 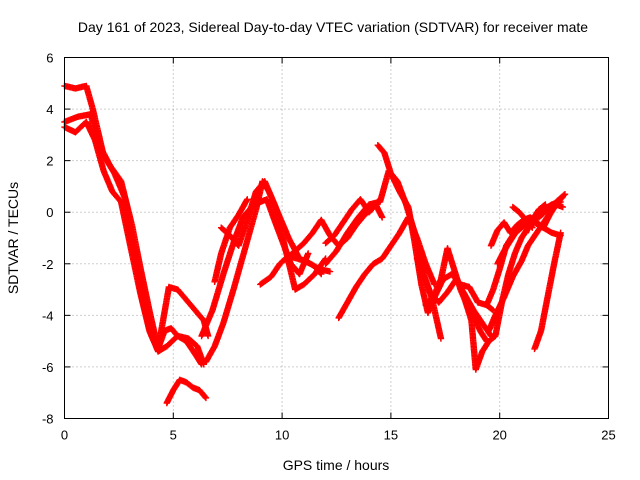 I want to click on y-tick-label: 6, so click(x=49, y=58).